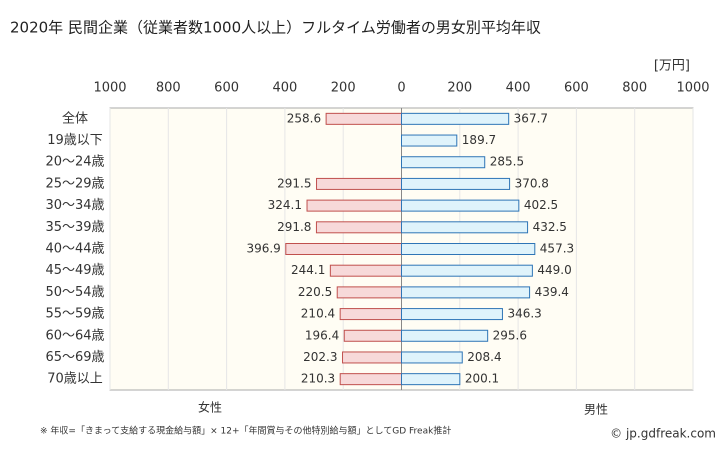 This screenshot has width=728, height=451. I want to click on value-label: 220.5, so click(315, 292).